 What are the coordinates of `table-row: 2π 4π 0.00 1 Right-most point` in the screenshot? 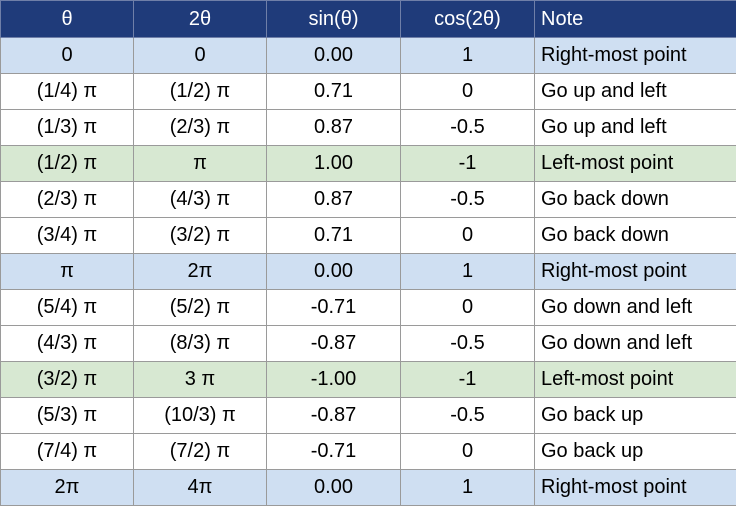 It's located at (368, 487).